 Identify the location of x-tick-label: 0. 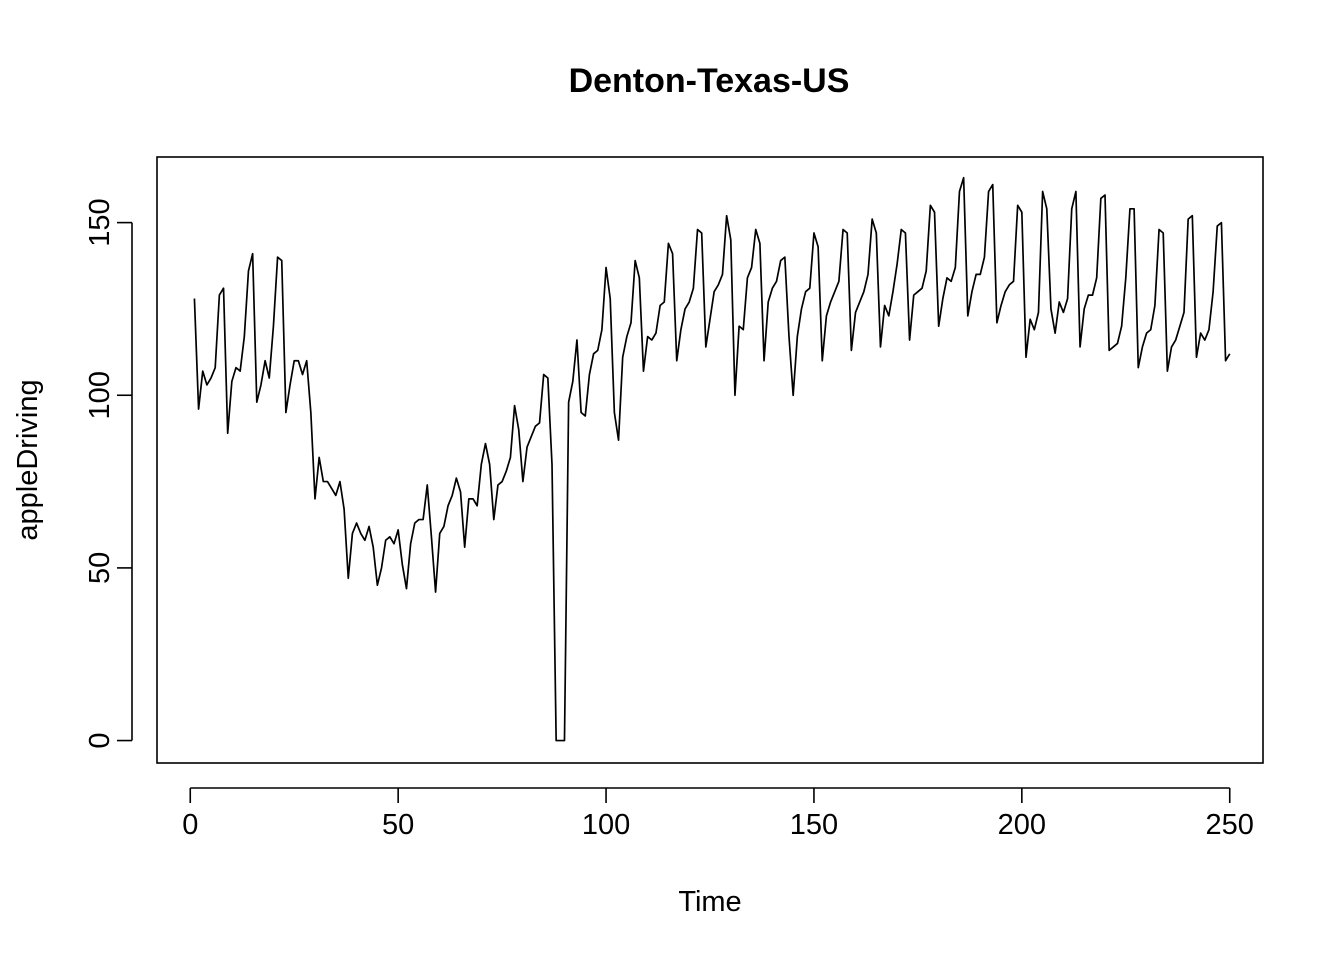
(190, 825).